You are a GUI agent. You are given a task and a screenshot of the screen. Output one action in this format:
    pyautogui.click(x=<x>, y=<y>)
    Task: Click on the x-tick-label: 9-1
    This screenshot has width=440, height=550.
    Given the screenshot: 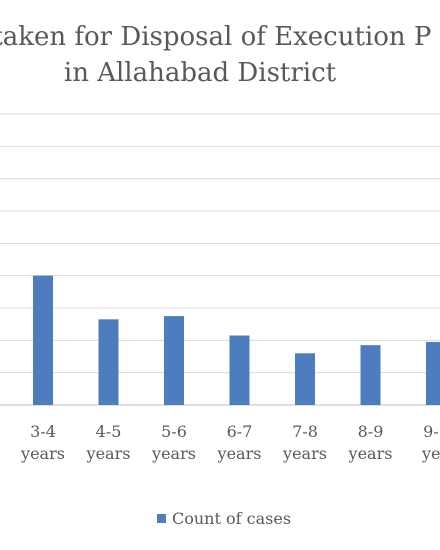 What is the action you would take?
    pyautogui.click(x=431, y=431)
    